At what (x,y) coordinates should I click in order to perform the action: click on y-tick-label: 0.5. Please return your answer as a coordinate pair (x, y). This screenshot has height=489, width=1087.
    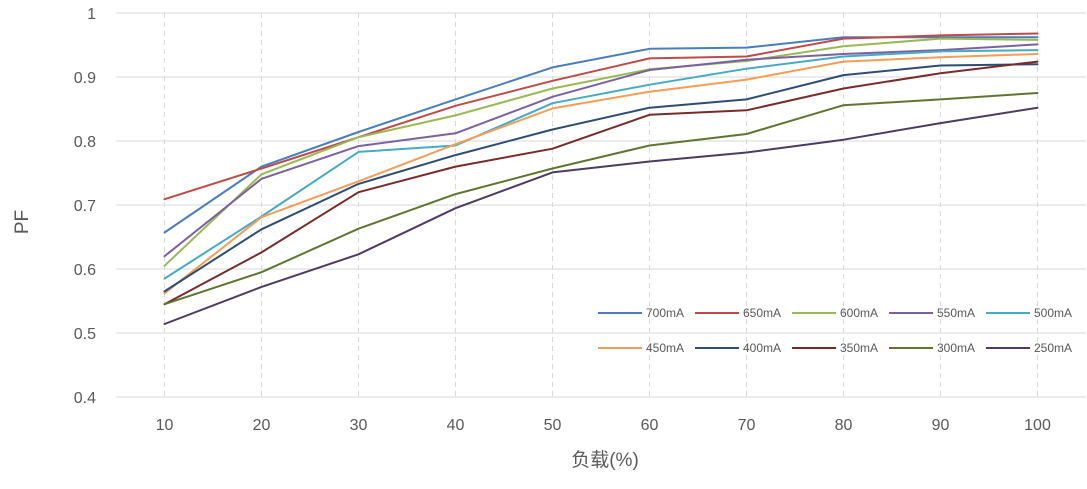
    Looking at the image, I should click on (85, 334).